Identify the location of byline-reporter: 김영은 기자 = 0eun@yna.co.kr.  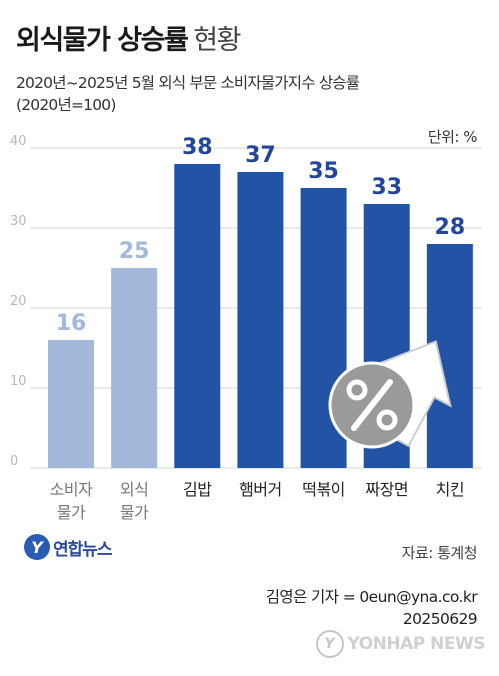
(371, 597).